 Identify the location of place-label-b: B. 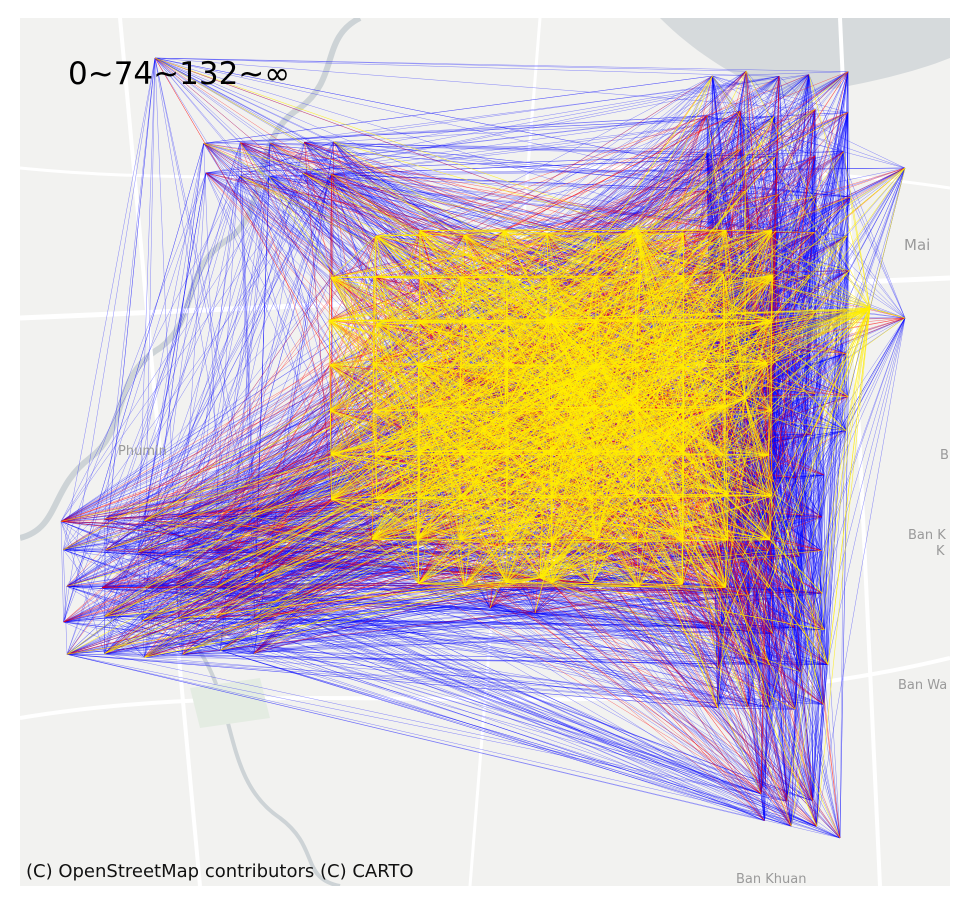
(944, 455).